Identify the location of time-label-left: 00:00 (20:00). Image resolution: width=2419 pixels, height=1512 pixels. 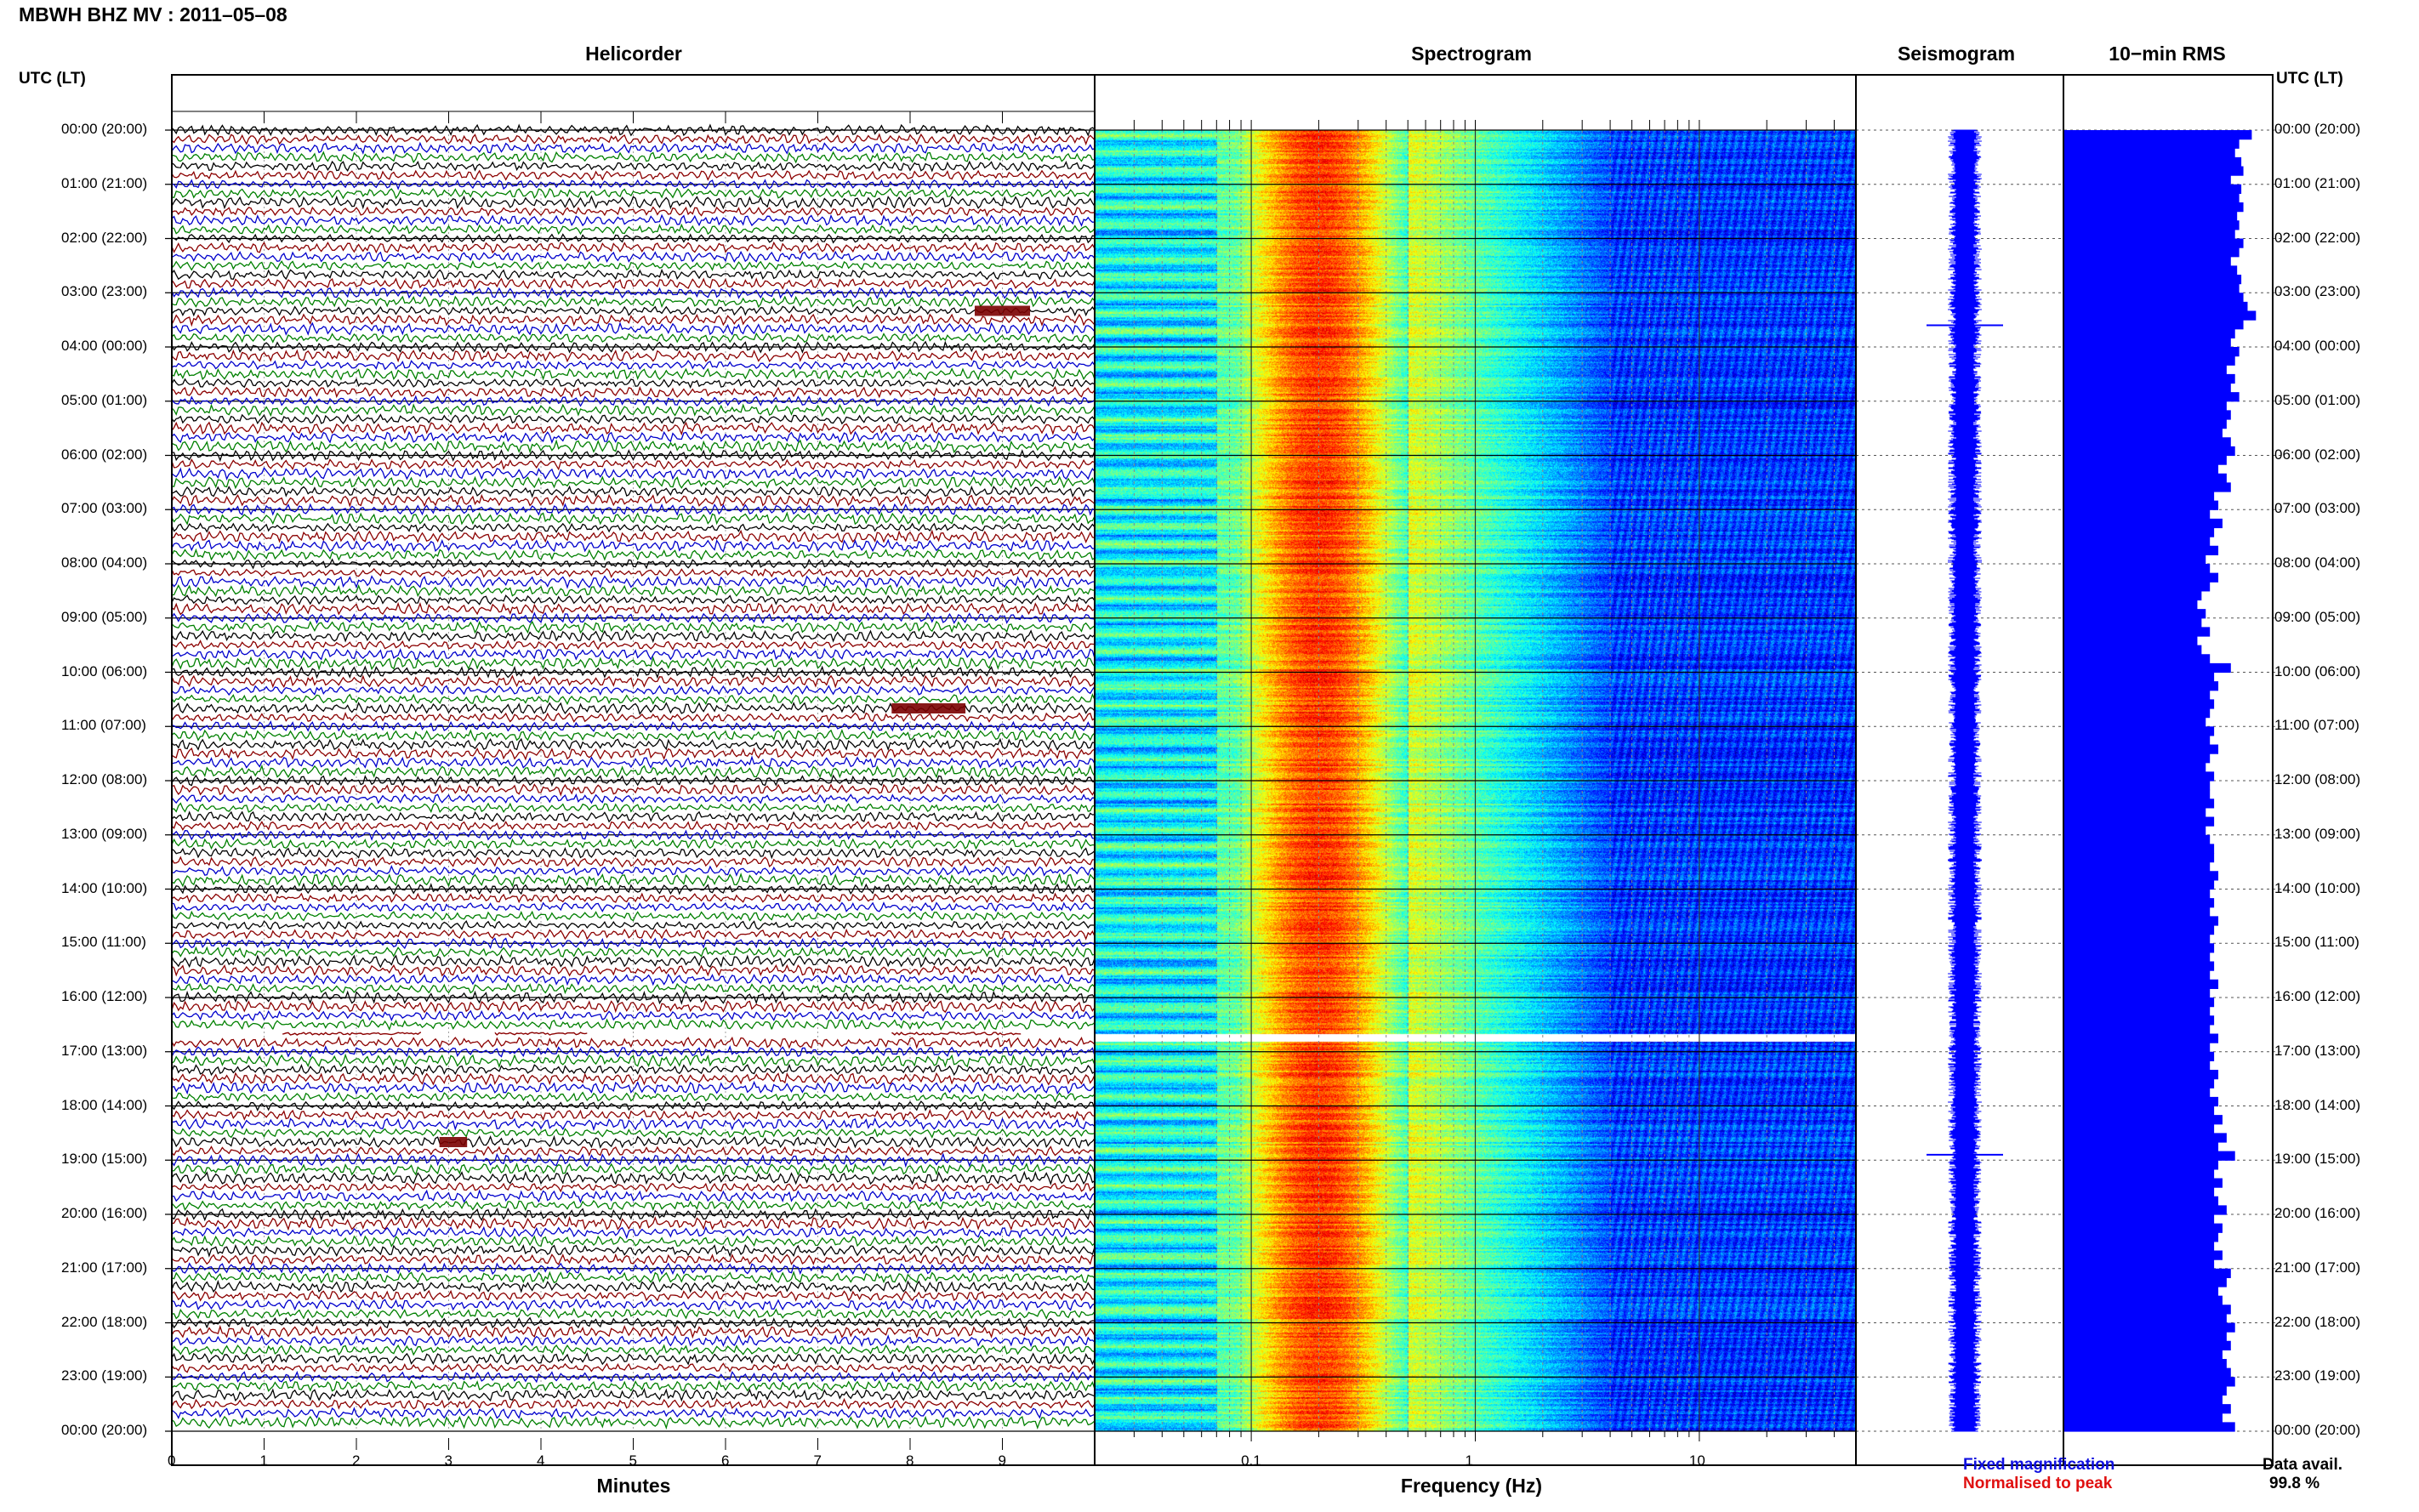
(104, 129).